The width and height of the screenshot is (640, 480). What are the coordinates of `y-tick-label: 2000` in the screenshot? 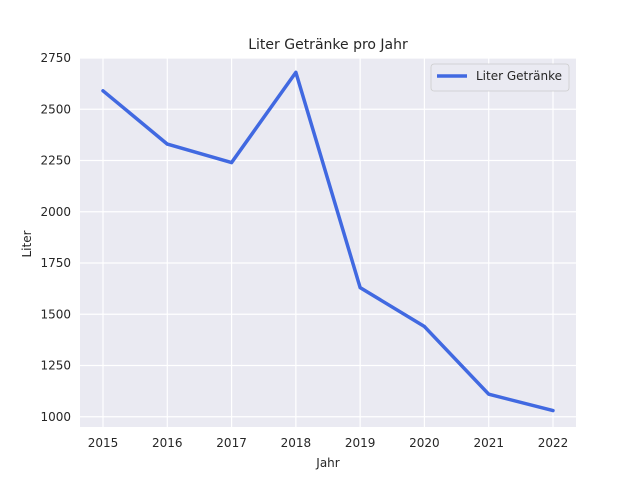 It's located at (55, 212).